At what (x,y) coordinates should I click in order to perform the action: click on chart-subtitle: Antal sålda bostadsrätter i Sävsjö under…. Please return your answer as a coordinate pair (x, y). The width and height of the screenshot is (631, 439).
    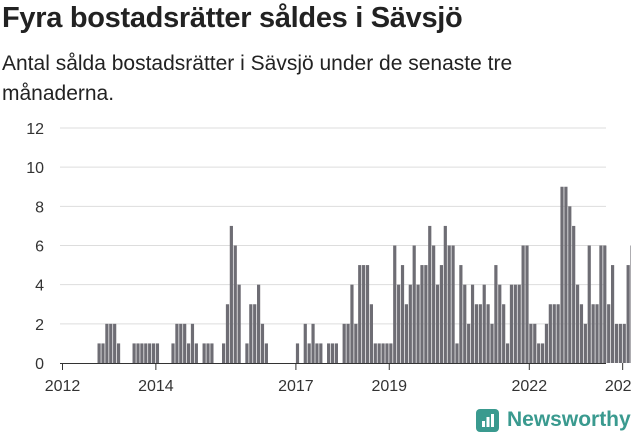
    Looking at the image, I should click on (257, 78).